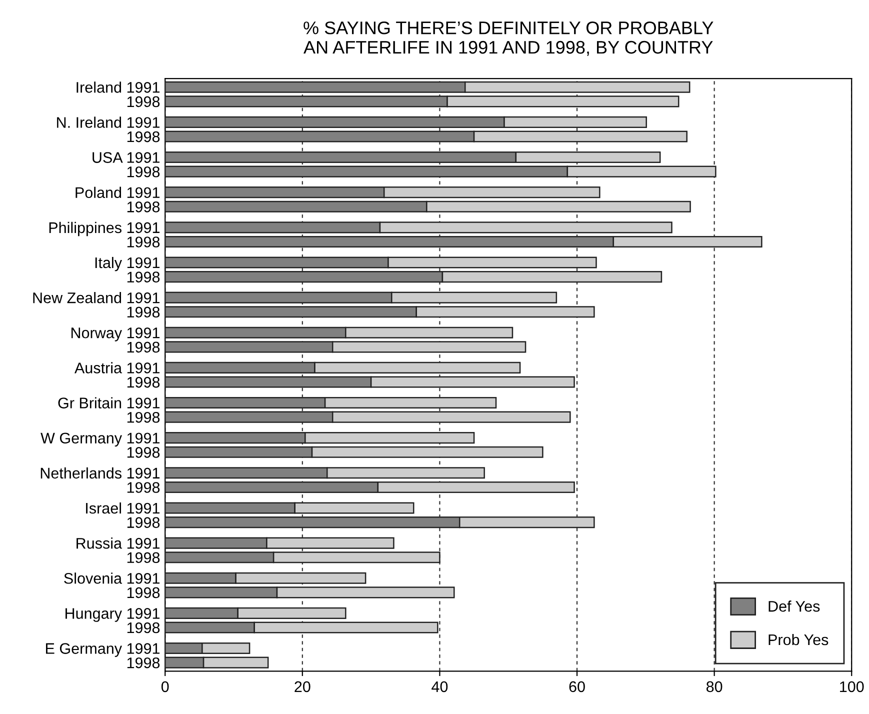 This screenshot has width=869, height=714. Describe the element at coordinates (100, 439) in the screenshot. I see `y-tick-label: W Germany 1991` at that location.